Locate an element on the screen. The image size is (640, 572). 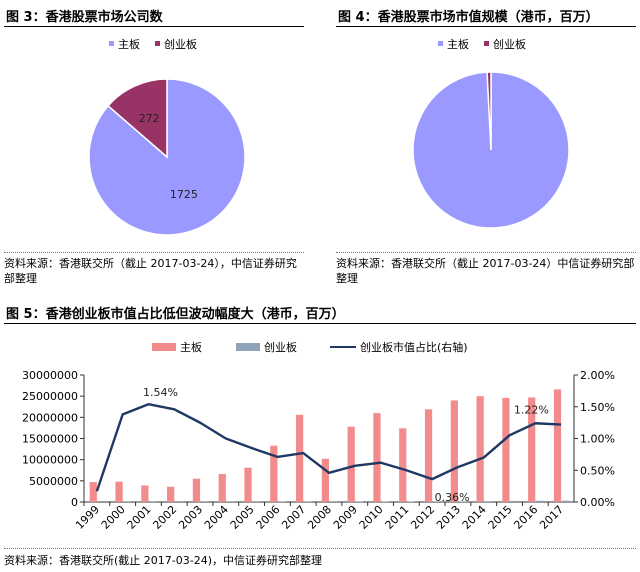
fig5-right-tick-label: 1.00% is located at coordinates (597, 439).